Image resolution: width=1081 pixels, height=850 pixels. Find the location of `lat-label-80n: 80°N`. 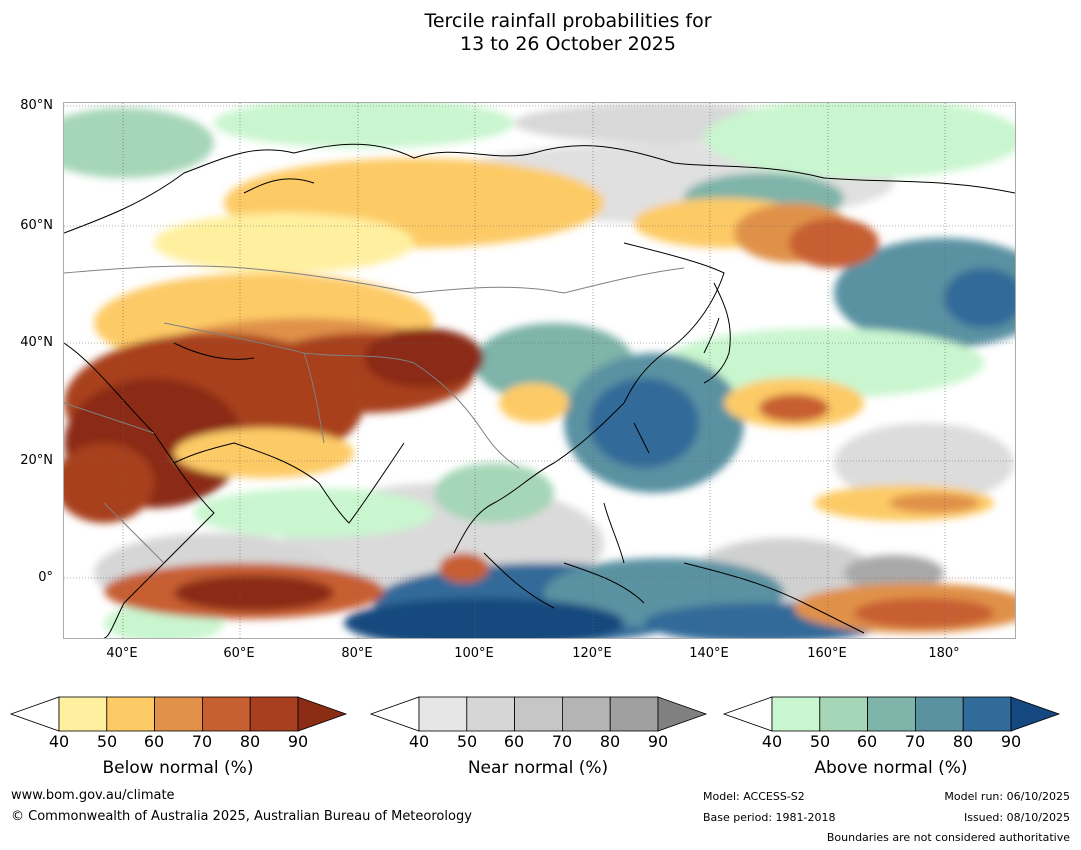

lat-label-80n: 80°N is located at coordinates (36, 105).